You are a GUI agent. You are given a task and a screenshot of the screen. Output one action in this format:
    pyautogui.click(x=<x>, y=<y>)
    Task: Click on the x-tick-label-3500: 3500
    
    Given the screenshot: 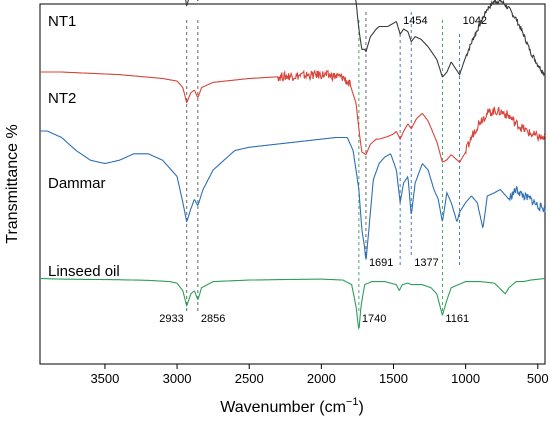 What is the action you would take?
    pyautogui.click(x=104, y=378)
    